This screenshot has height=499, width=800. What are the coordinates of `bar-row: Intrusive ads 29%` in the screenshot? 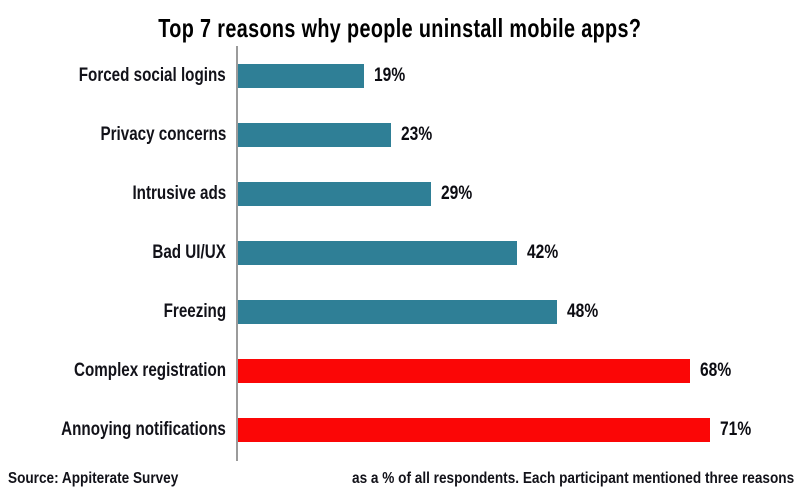 It's located at (400, 193).